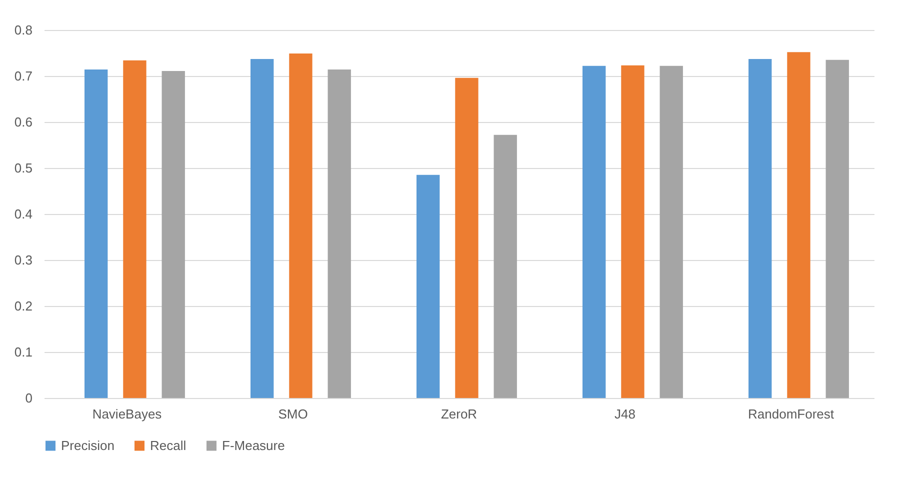 Image resolution: width=907 pixels, height=494 pixels. Describe the element at coordinates (23, 306) in the screenshot. I see `y-tick-label: 0.2` at that location.